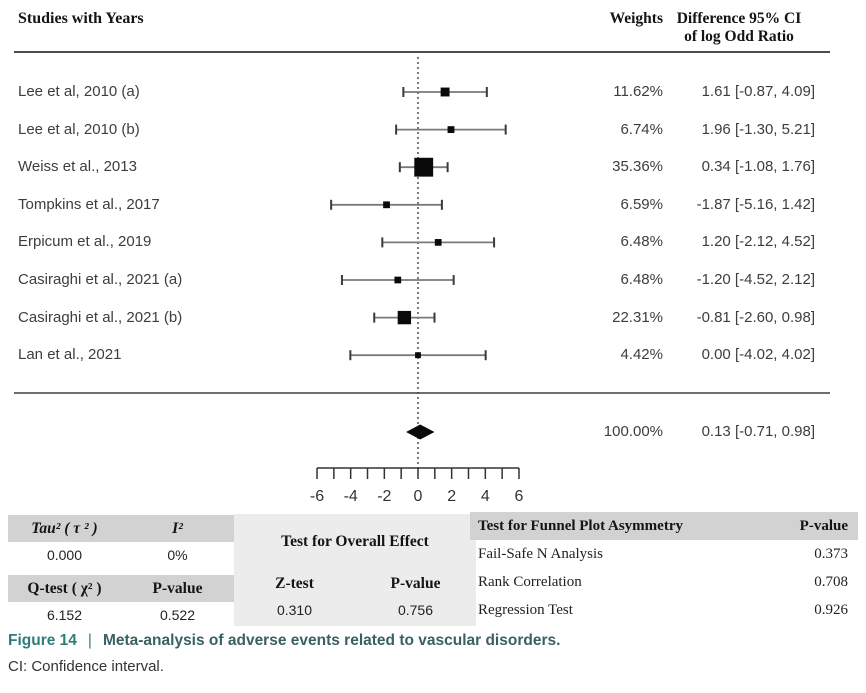 The width and height of the screenshot is (866, 693). What do you see at coordinates (831, 554) in the screenshot?
I see `funnel-row-value: 0.373` at bounding box center [831, 554].